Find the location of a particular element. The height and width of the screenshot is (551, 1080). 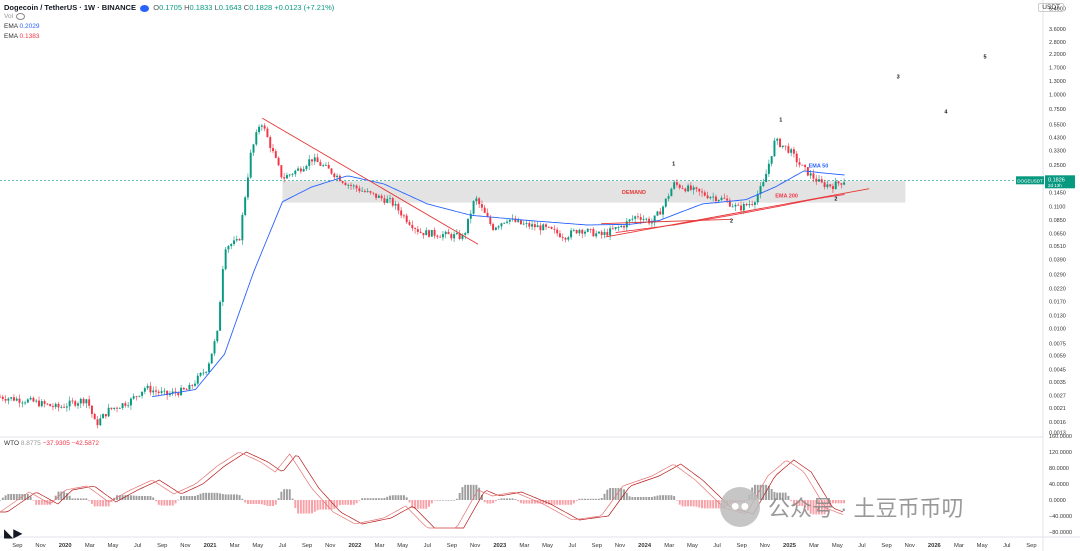

live-dot-icon is located at coordinates (145, 8).